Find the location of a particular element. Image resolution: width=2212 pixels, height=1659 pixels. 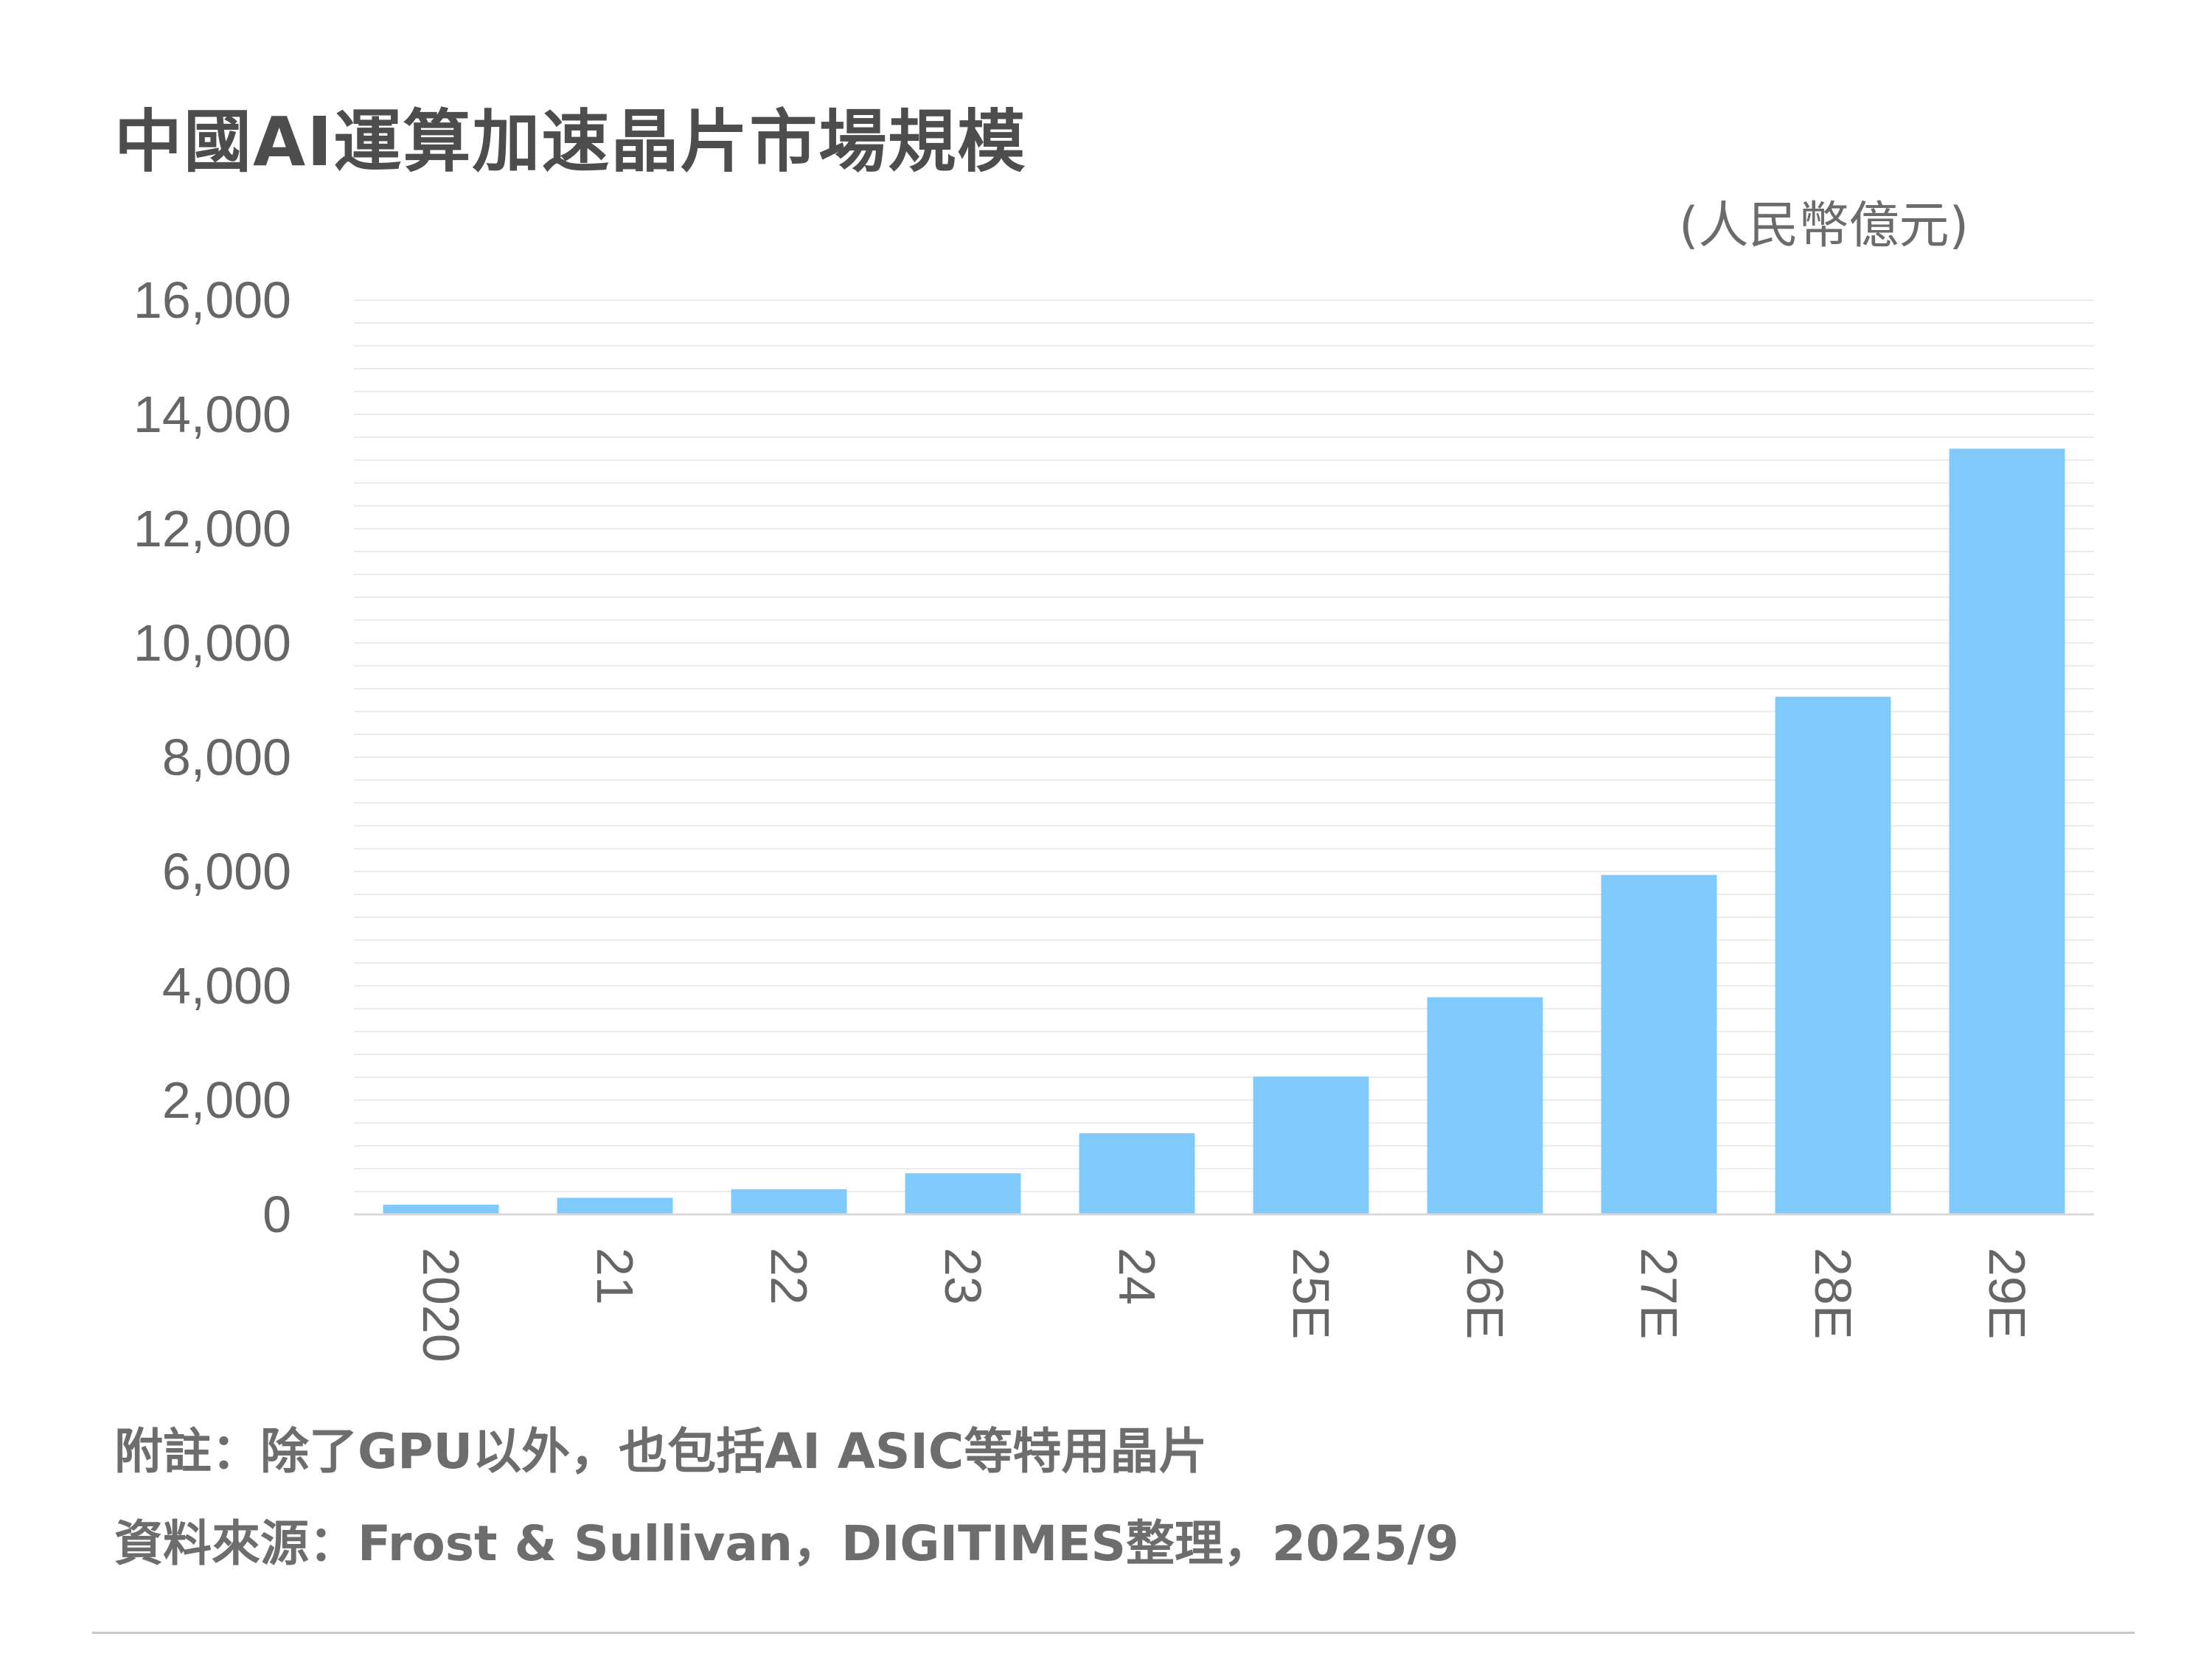

bar-26E is located at coordinates (1485, 1105).